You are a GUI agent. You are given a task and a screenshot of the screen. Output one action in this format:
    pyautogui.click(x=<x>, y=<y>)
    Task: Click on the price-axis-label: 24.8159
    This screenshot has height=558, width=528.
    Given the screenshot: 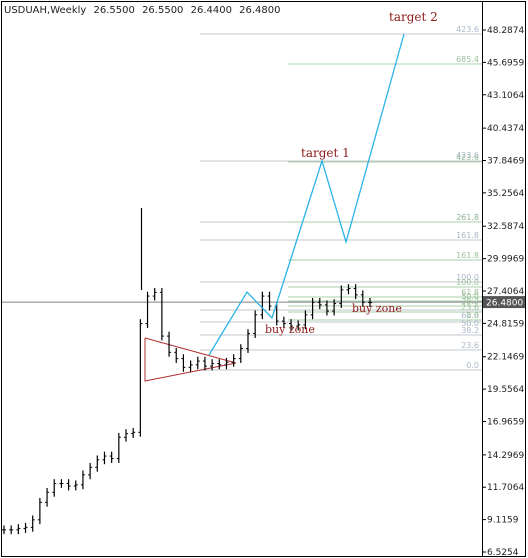 What is the action you would take?
    pyautogui.click(x=505, y=324)
    